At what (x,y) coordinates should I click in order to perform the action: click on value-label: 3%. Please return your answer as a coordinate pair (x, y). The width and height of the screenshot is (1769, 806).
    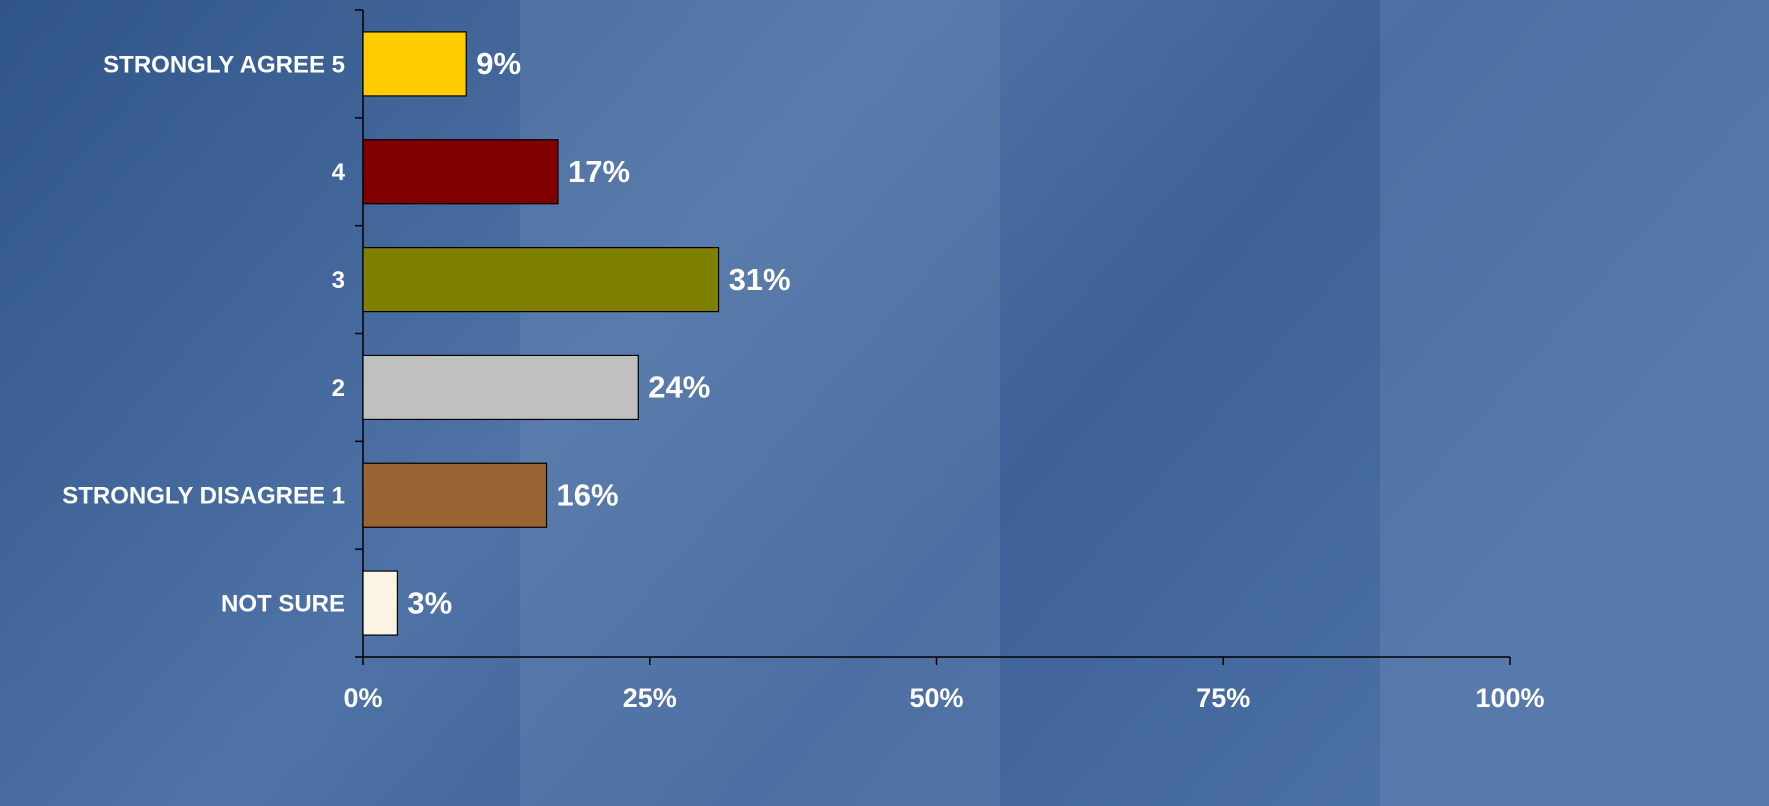
    Looking at the image, I should click on (429, 602).